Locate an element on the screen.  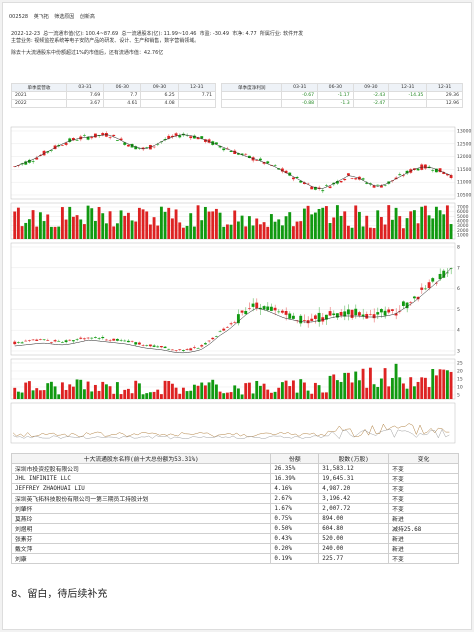
row-year: 2022 is located at coordinates (39, 103).